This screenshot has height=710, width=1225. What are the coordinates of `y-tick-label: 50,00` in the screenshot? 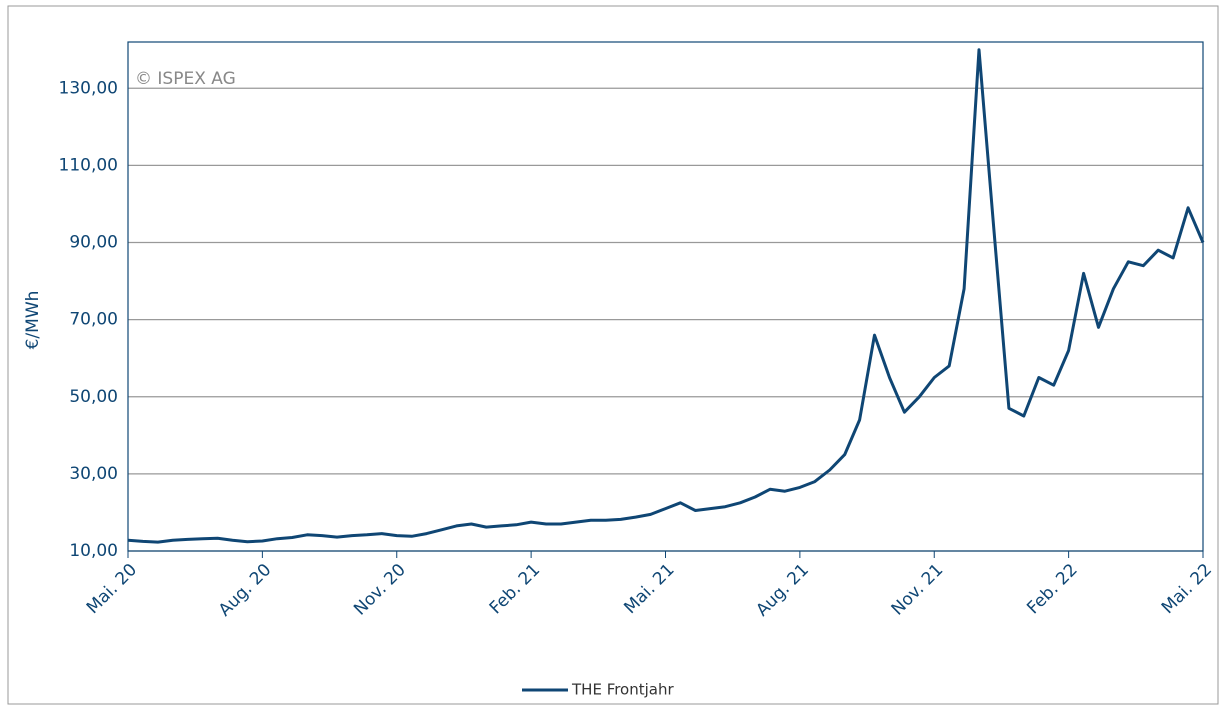 It's located at (93, 397).